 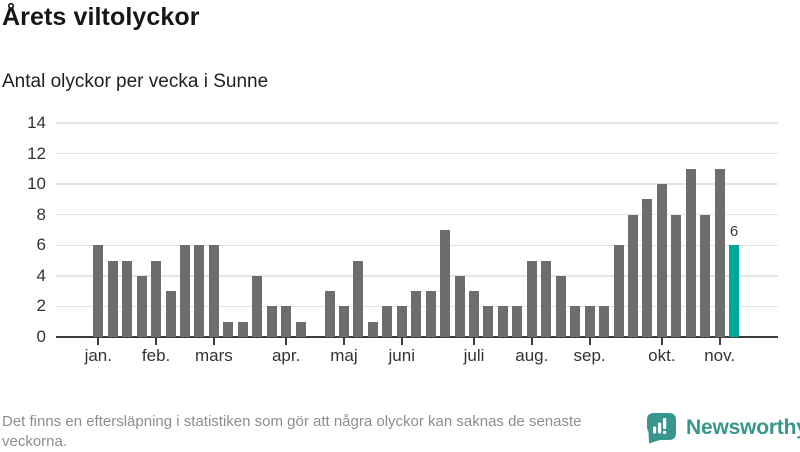 I want to click on brand-name: Newsworthy, so click(x=743, y=427).